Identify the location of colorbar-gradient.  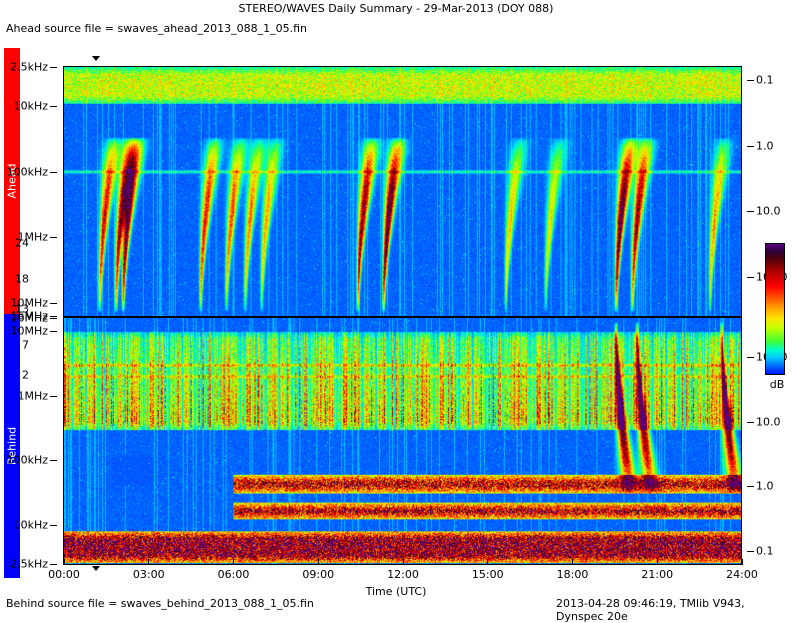
(775, 309).